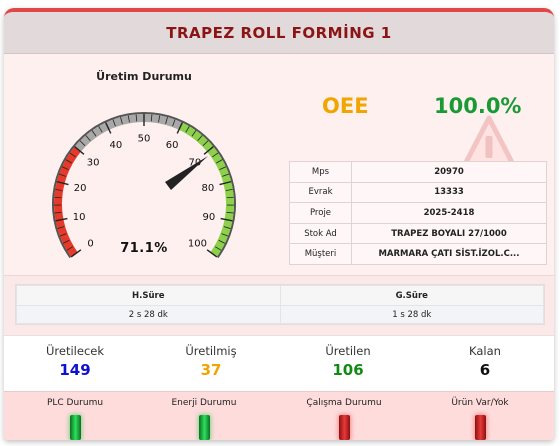  What do you see at coordinates (144, 139) in the screenshot?
I see `gauge-tick-label: 50` at bounding box center [144, 139].